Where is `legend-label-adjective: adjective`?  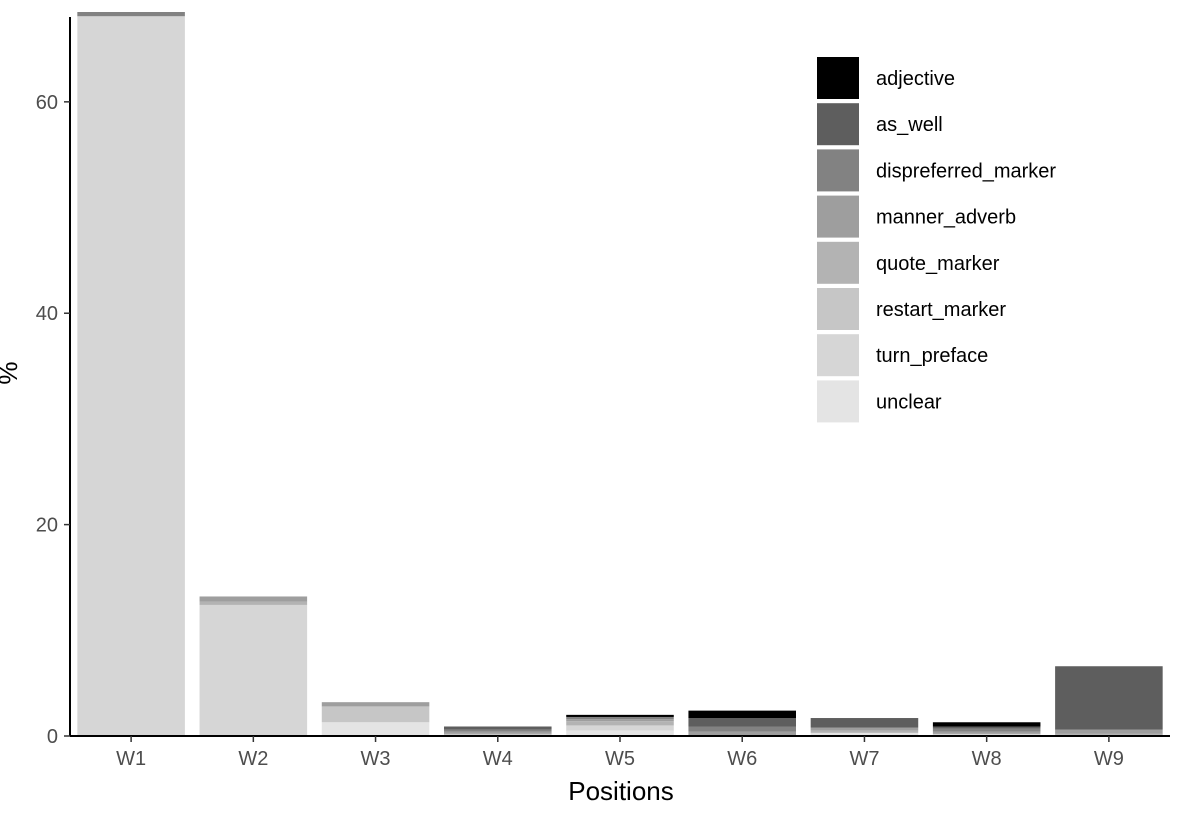 legend-label-adjective: adjective is located at coordinates (915, 79).